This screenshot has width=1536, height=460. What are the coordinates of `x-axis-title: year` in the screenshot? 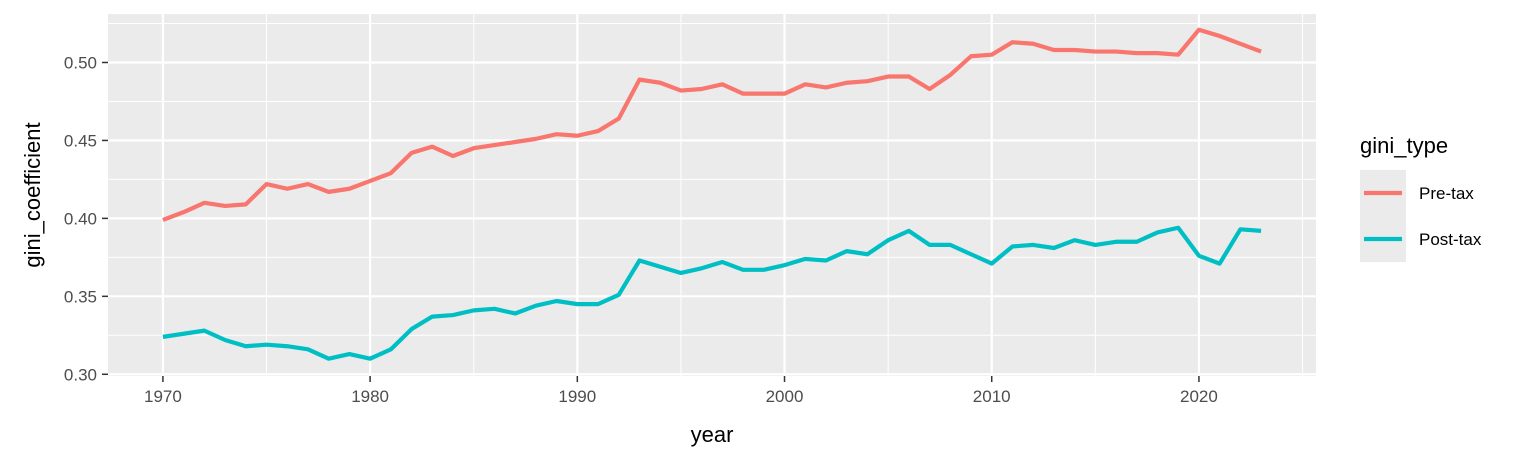 It's located at (712, 434).